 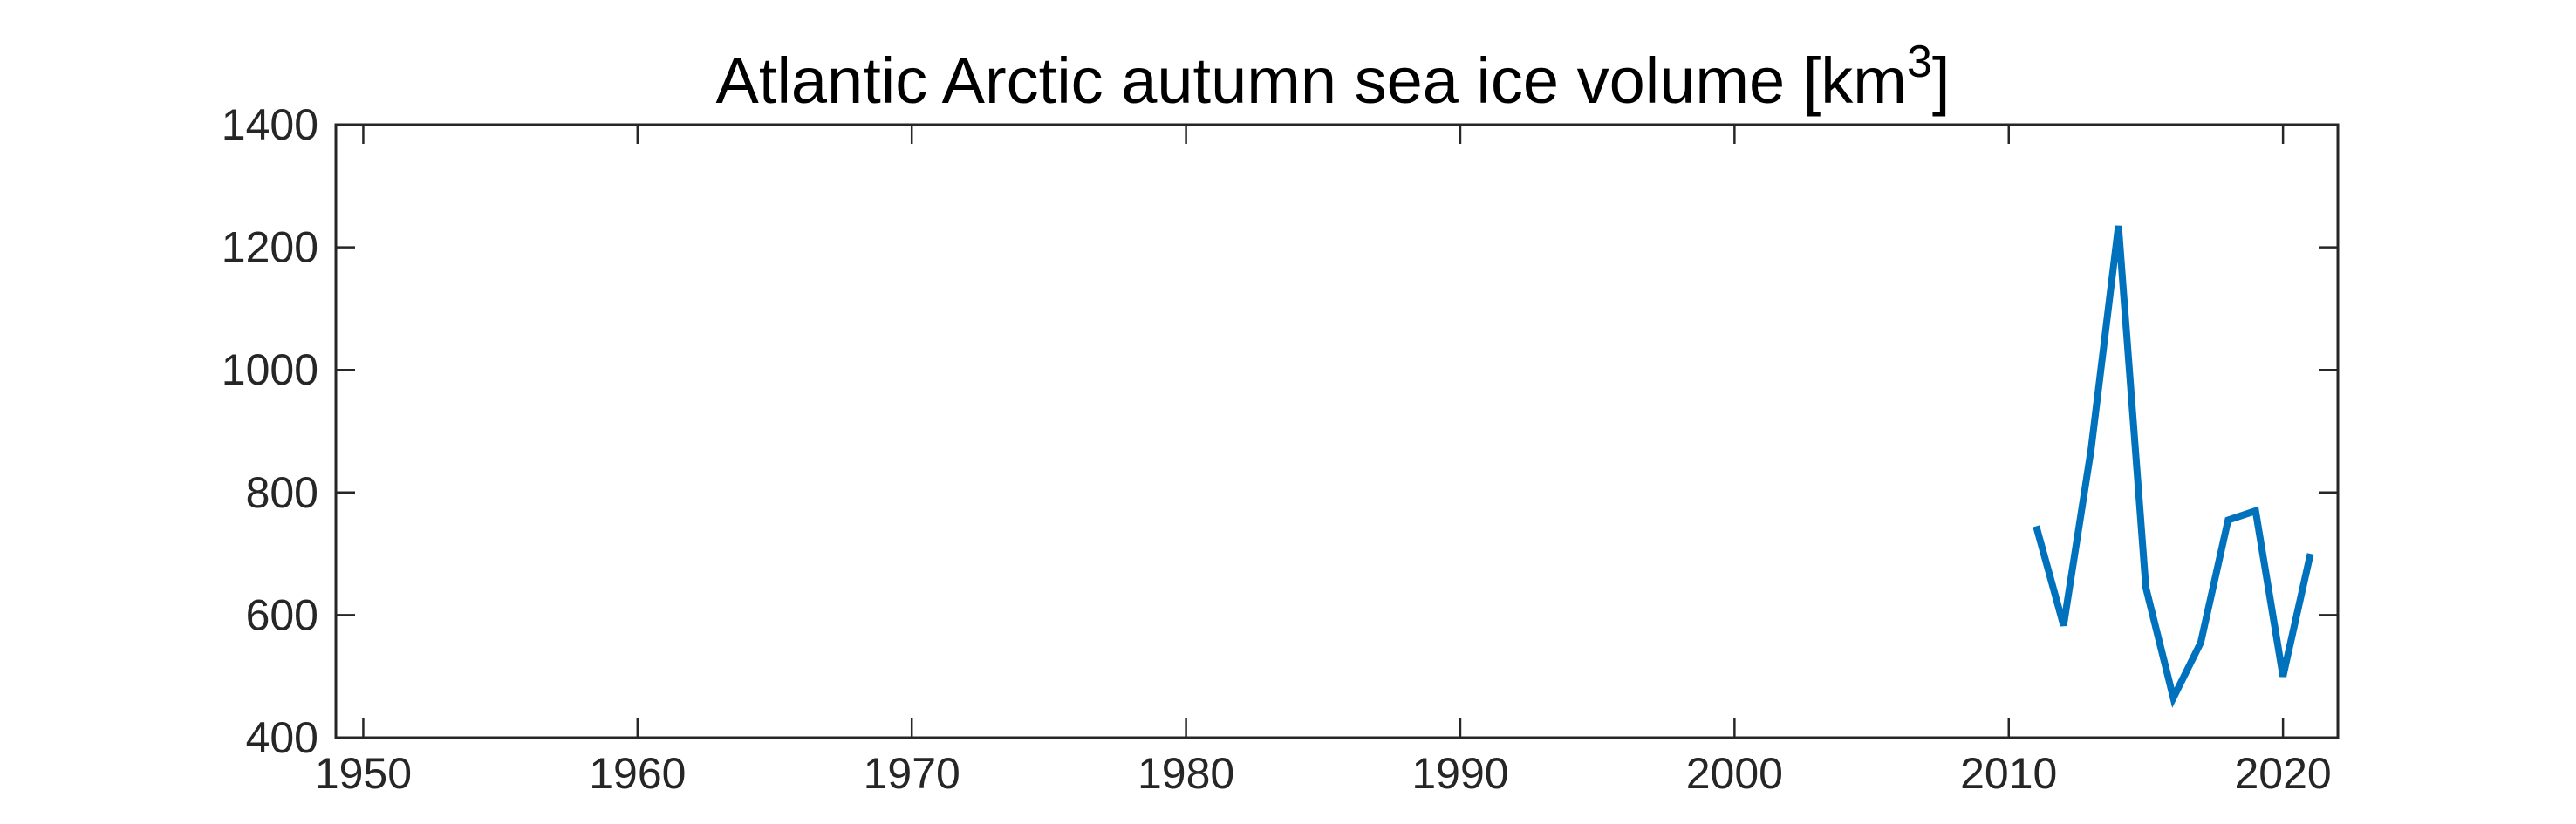 I want to click on series-line, so click(x=2173, y=467).